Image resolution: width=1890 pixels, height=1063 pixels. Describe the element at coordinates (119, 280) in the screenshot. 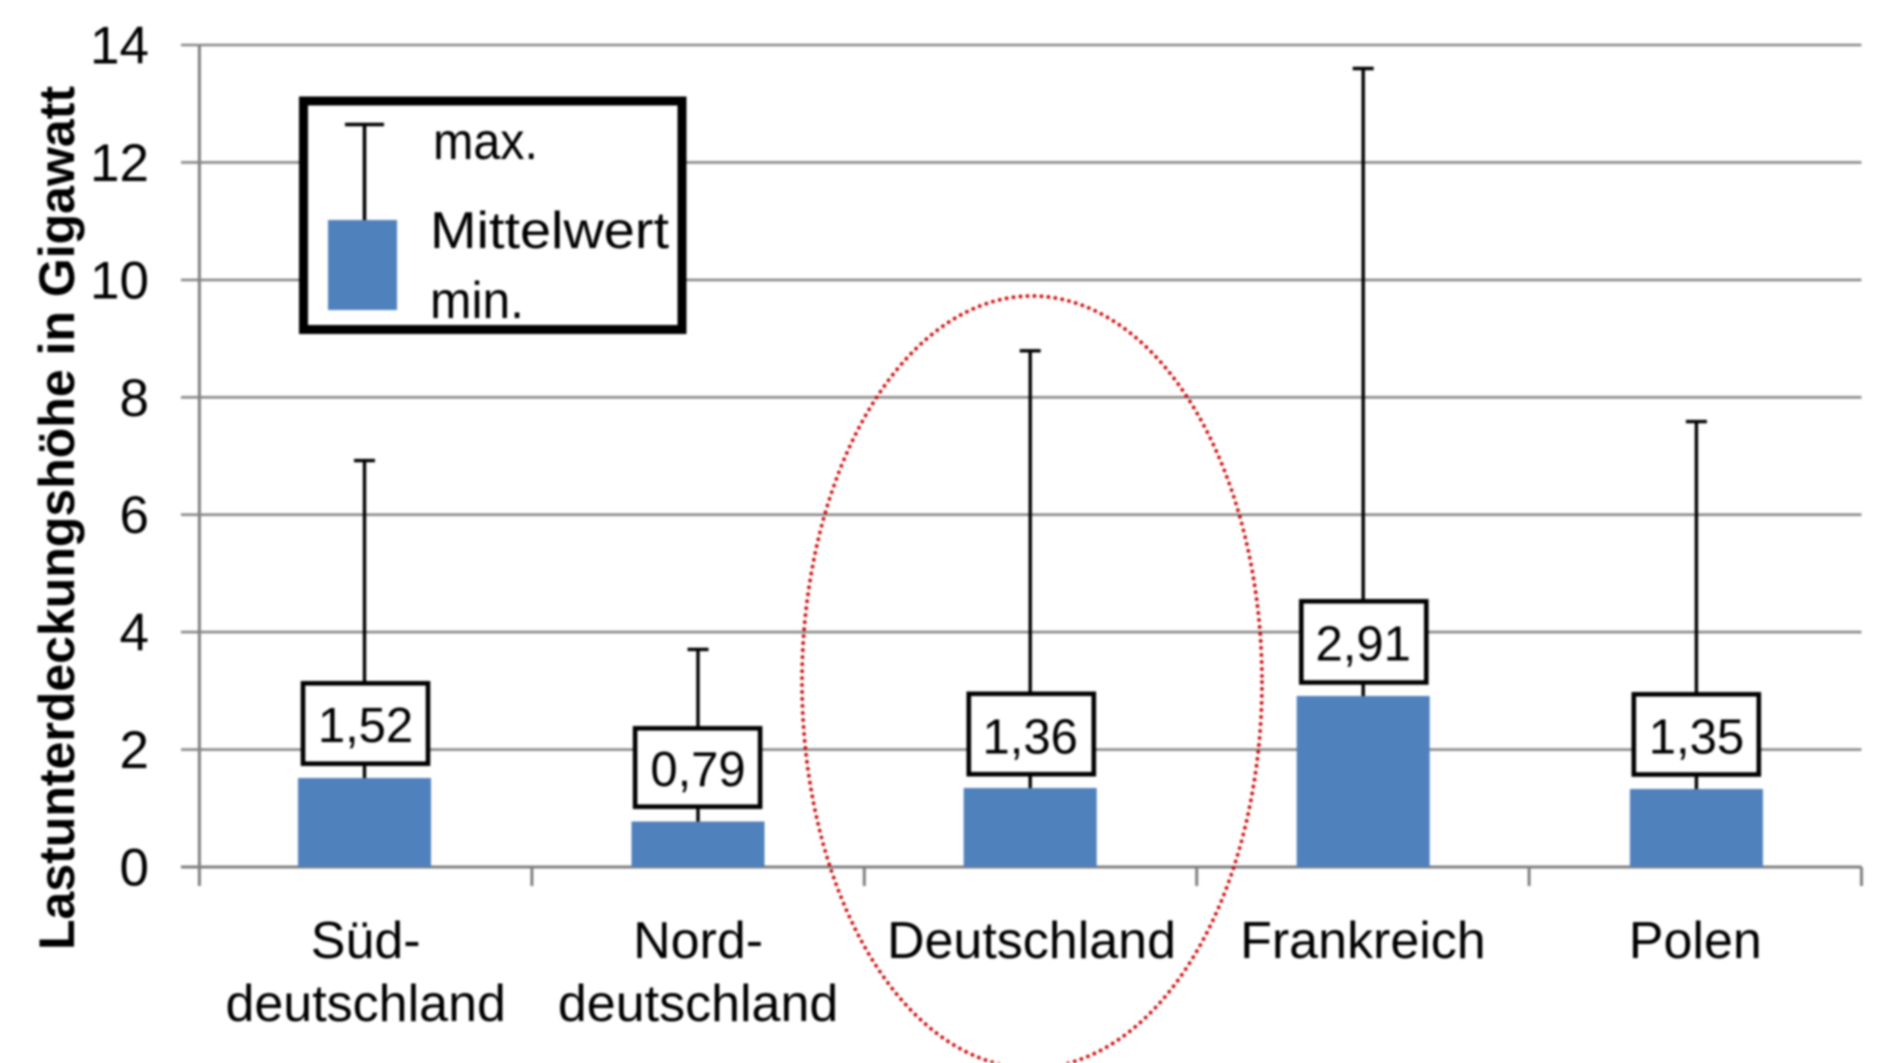

I see `svg-text: 10` at that location.